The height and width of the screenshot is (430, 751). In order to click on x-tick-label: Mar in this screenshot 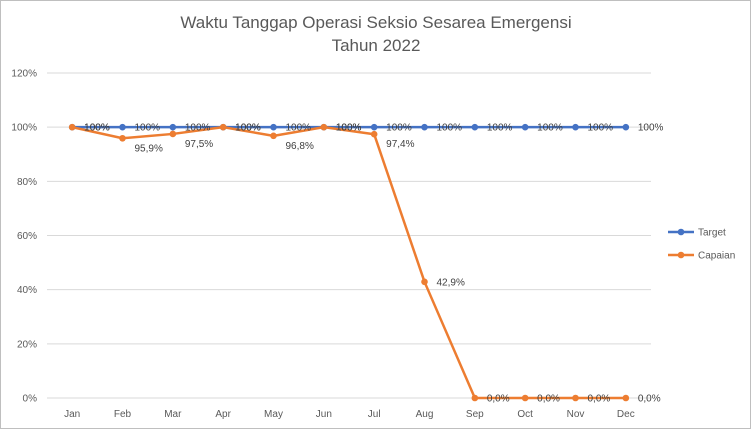, I will do `click(173, 414)`.